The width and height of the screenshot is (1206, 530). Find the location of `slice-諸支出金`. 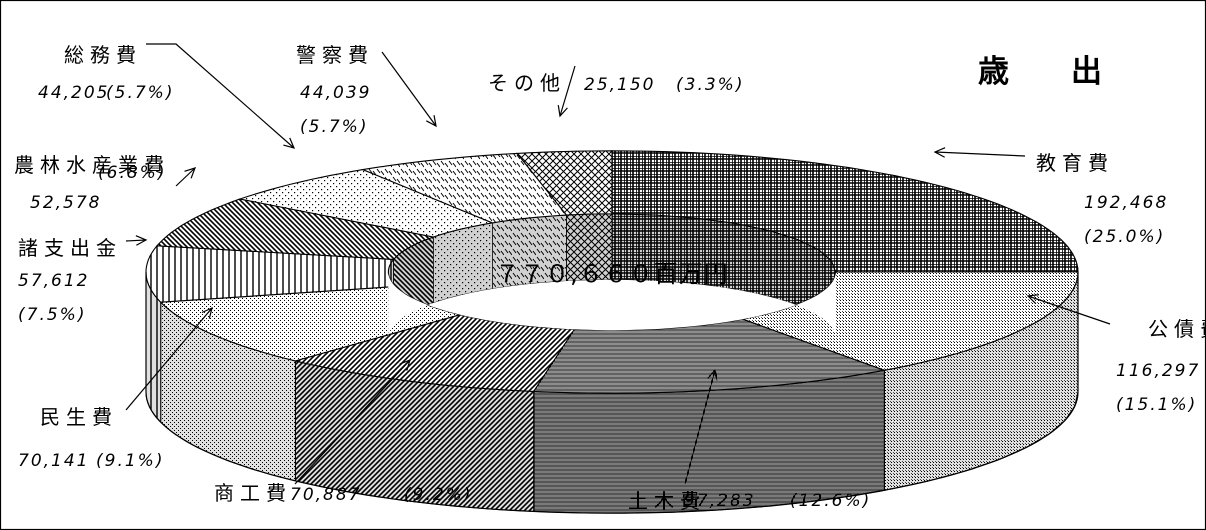

slice-諸支出金 is located at coordinates (271, 274).